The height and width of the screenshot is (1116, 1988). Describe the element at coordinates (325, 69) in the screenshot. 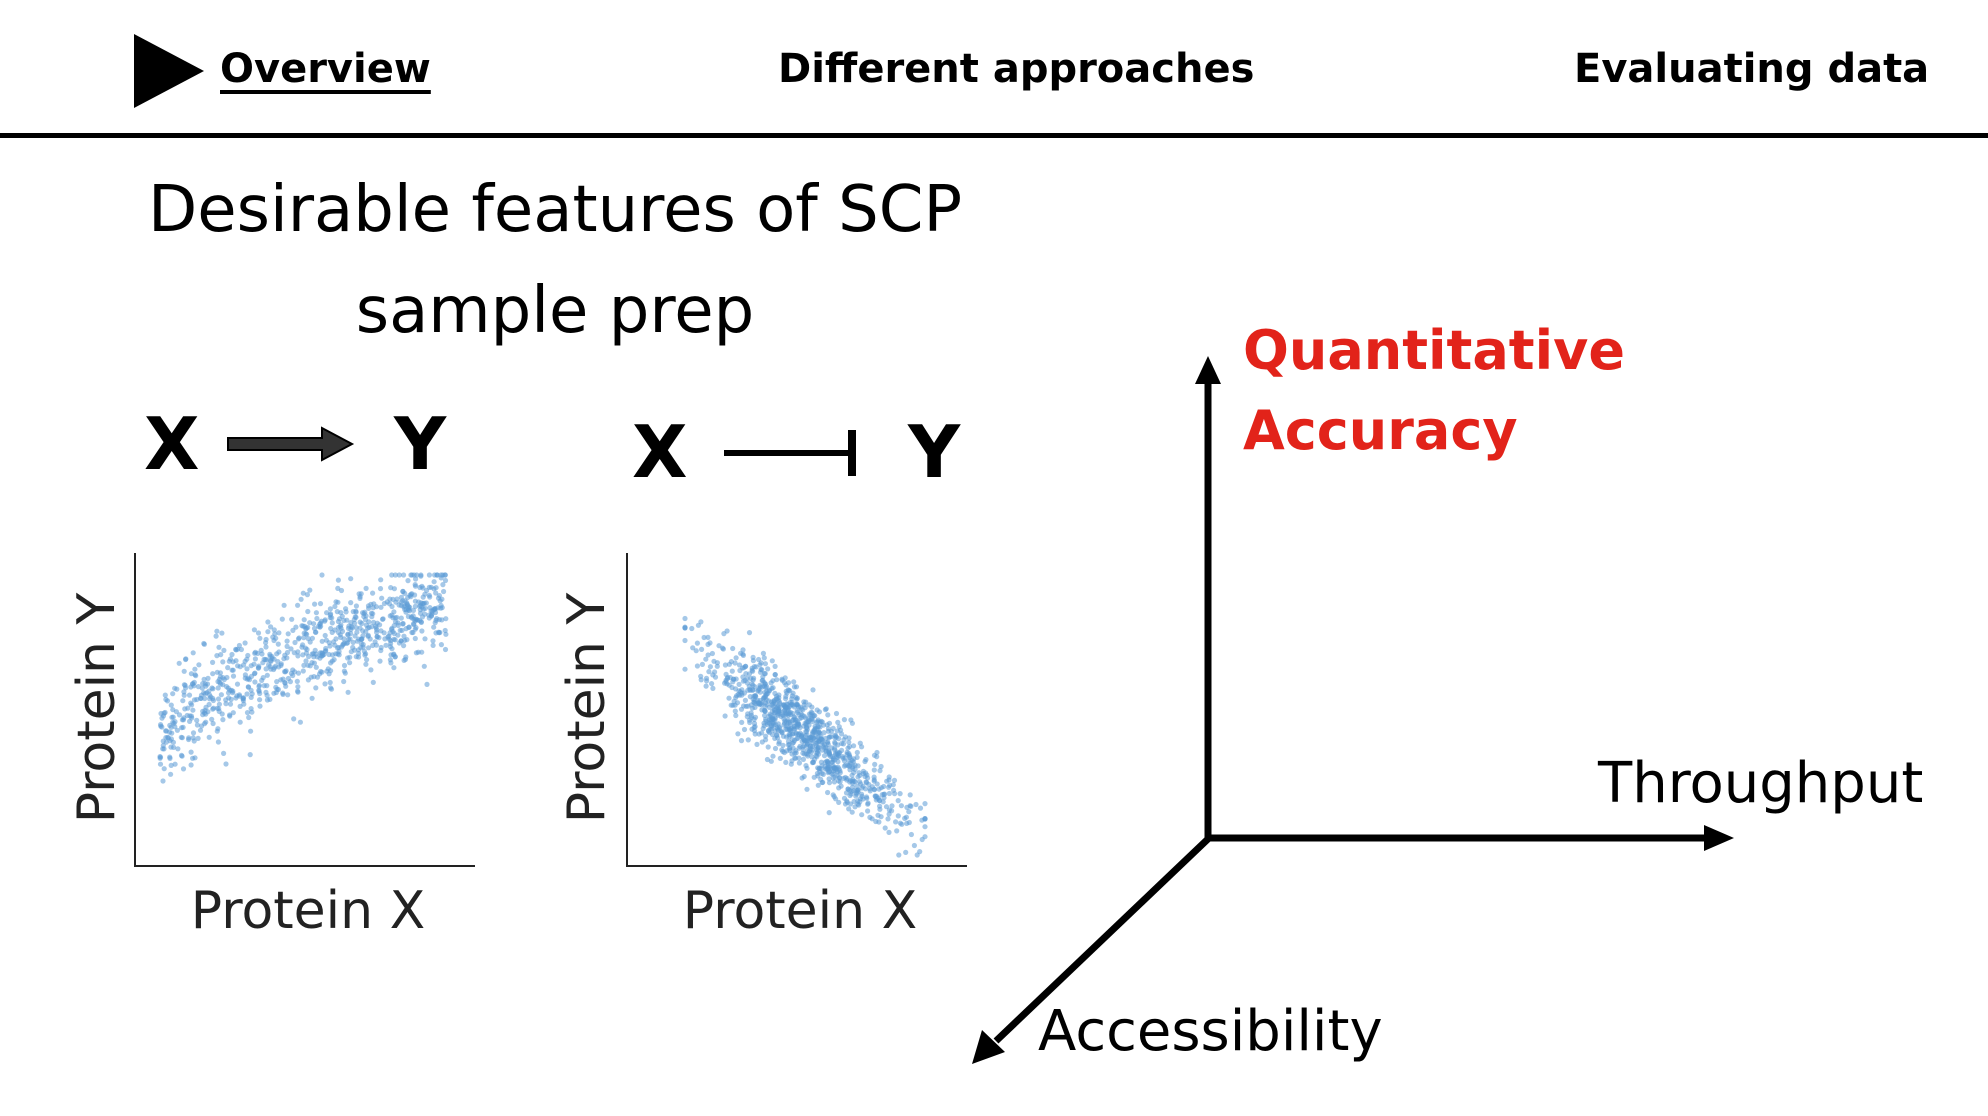

I see `nav-item-overview: Overview` at that location.